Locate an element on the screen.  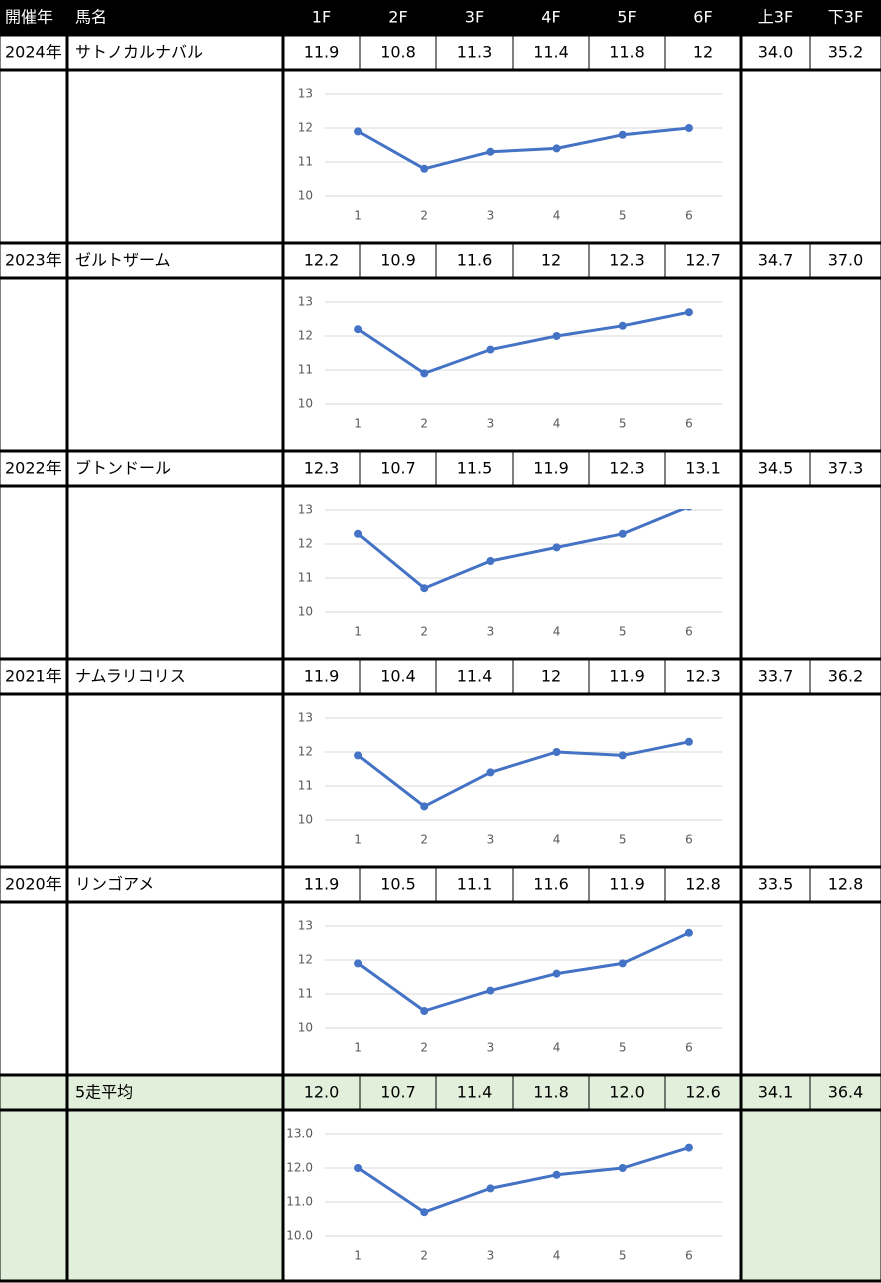
value-cell: 12.6 is located at coordinates (703, 1092).